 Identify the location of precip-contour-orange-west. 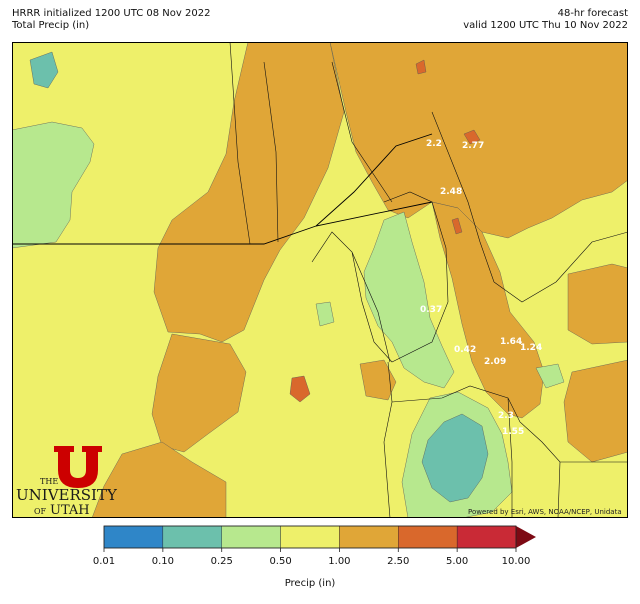
(249, 192).